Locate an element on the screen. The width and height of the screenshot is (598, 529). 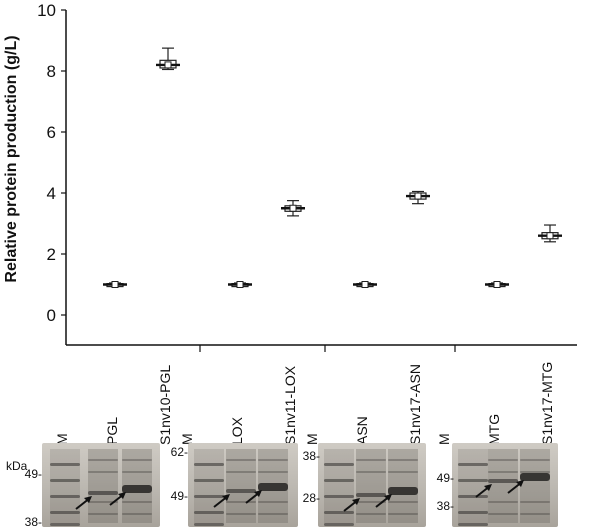
y-tick-label: 2 is located at coordinates (51, 254).